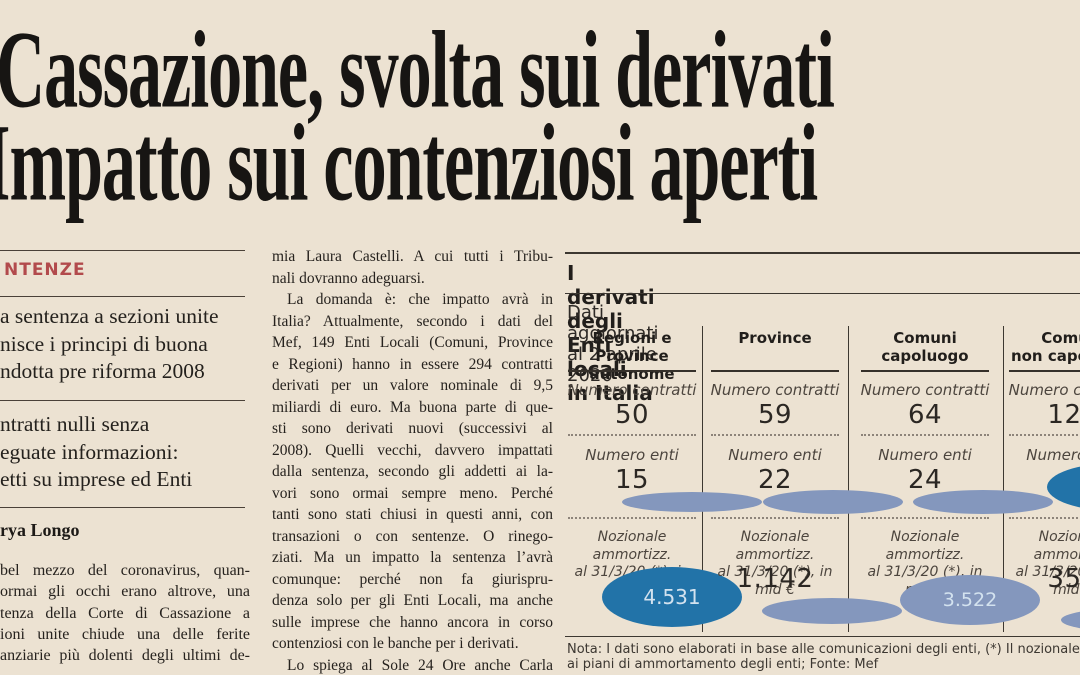  I want to click on value-notional: 3.522, so click(970, 600).